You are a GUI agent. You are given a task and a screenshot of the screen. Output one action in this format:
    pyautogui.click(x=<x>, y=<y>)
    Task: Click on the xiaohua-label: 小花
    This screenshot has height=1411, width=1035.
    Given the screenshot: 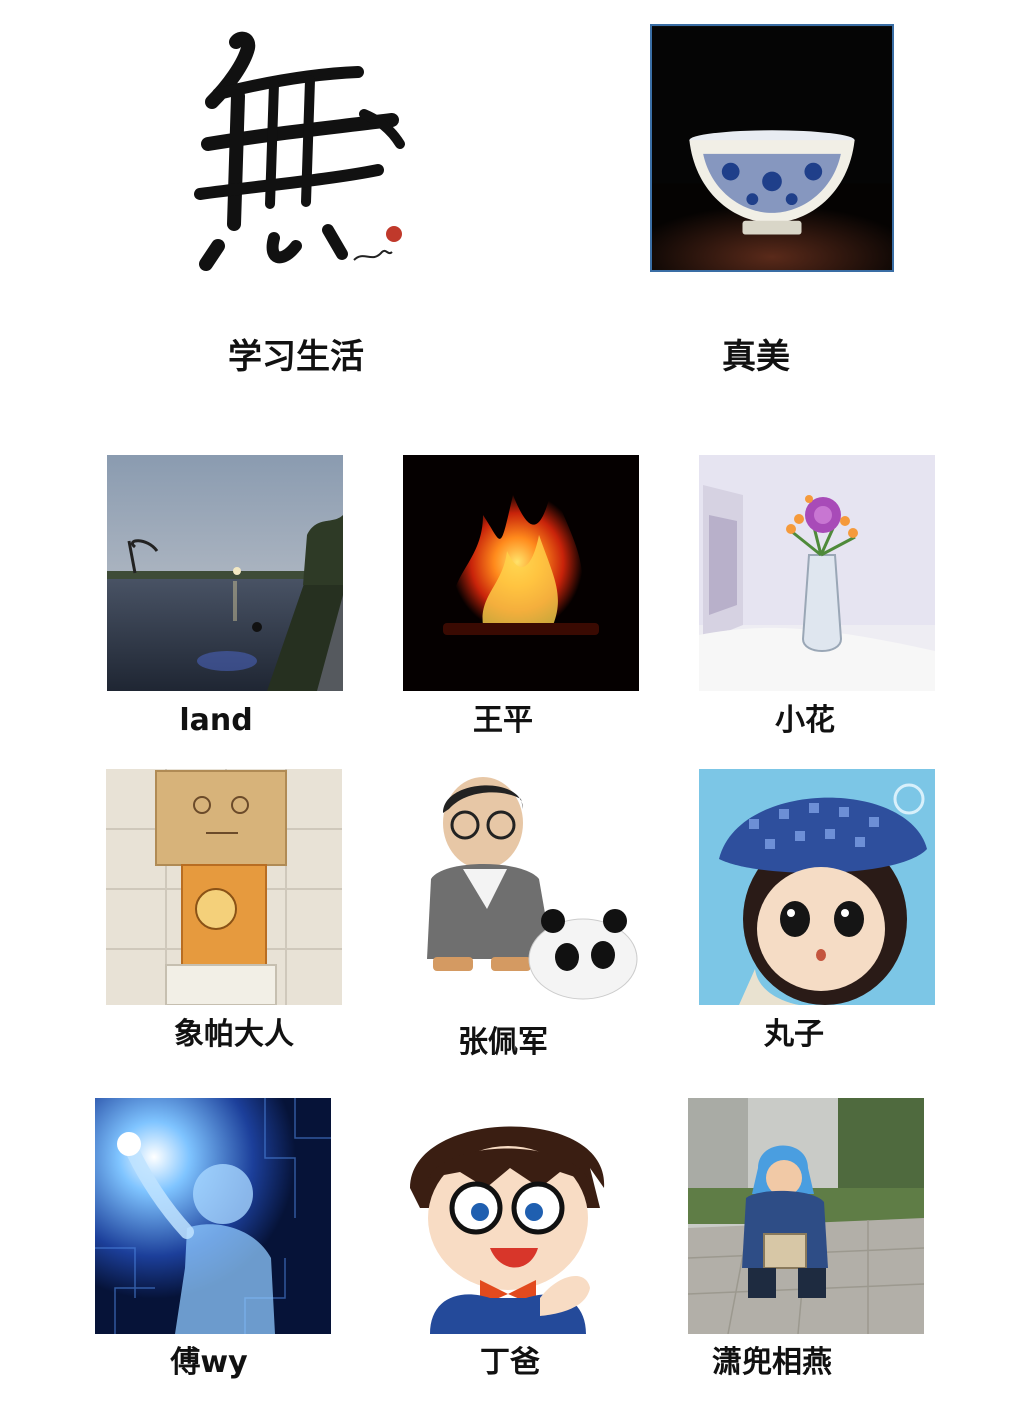 What is the action you would take?
    pyautogui.click(x=805, y=720)
    